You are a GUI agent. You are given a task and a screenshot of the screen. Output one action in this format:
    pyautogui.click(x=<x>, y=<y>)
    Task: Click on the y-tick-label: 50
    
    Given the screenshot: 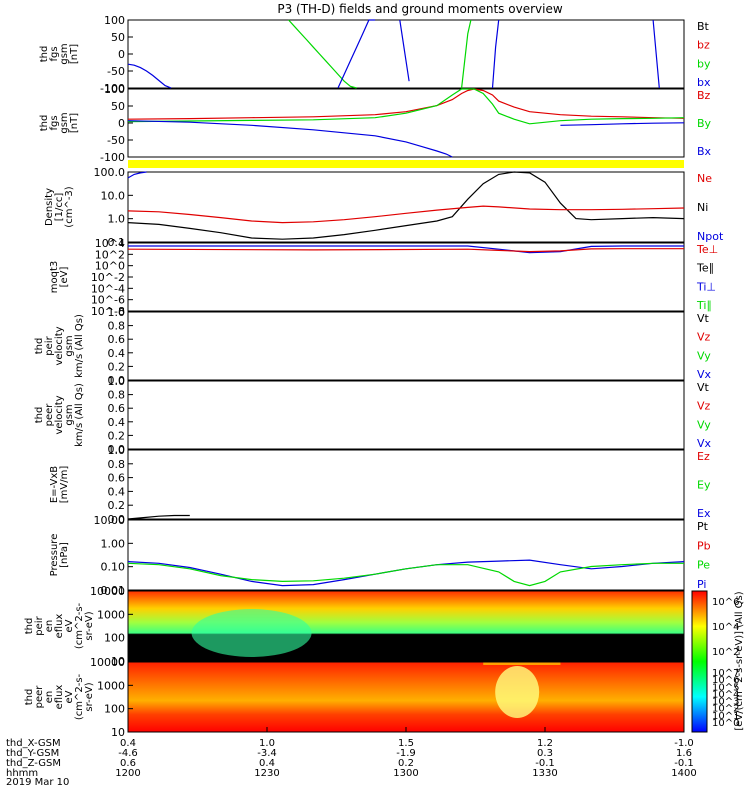 What is the action you would take?
    pyautogui.click(x=118, y=37)
    